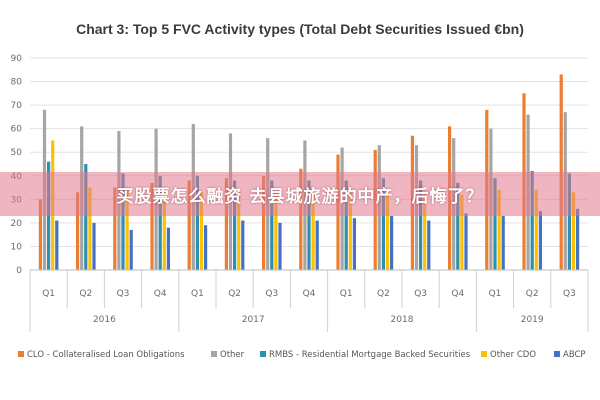 The height and width of the screenshot is (400, 600). I want to click on y-tick-label: 50, so click(17, 153).